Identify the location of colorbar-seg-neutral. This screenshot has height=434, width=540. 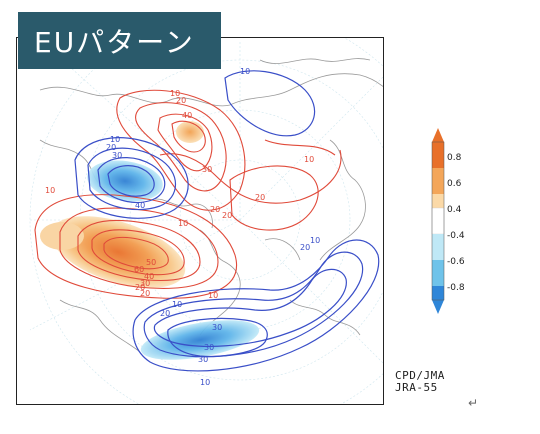
(438, 221).